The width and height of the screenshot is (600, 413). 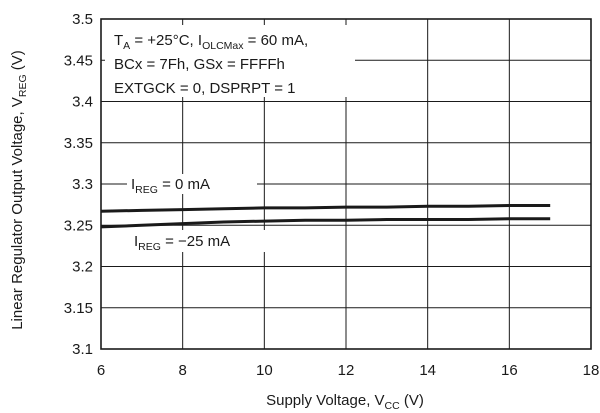 What do you see at coordinates (78, 143) in the screenshot?
I see `y-tick-label: 3.35` at bounding box center [78, 143].